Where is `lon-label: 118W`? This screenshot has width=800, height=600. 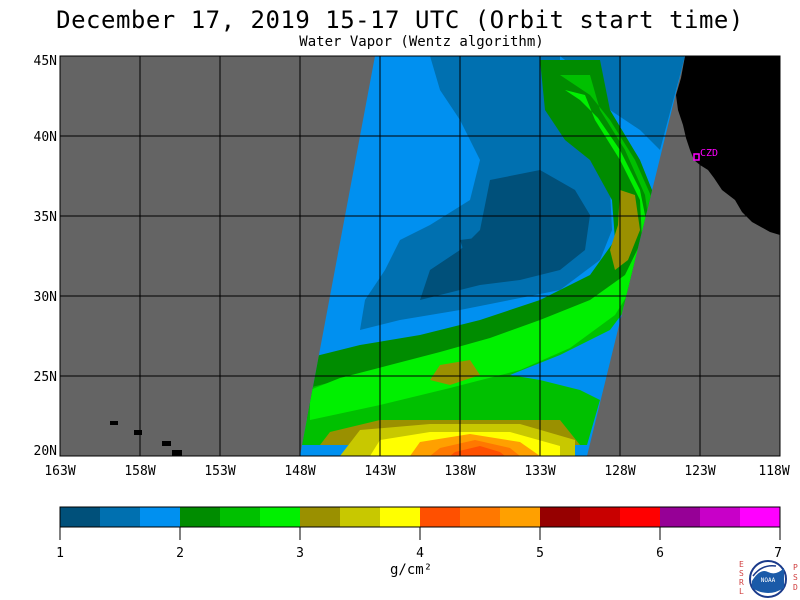
lon-label: 118W is located at coordinates (773, 471).